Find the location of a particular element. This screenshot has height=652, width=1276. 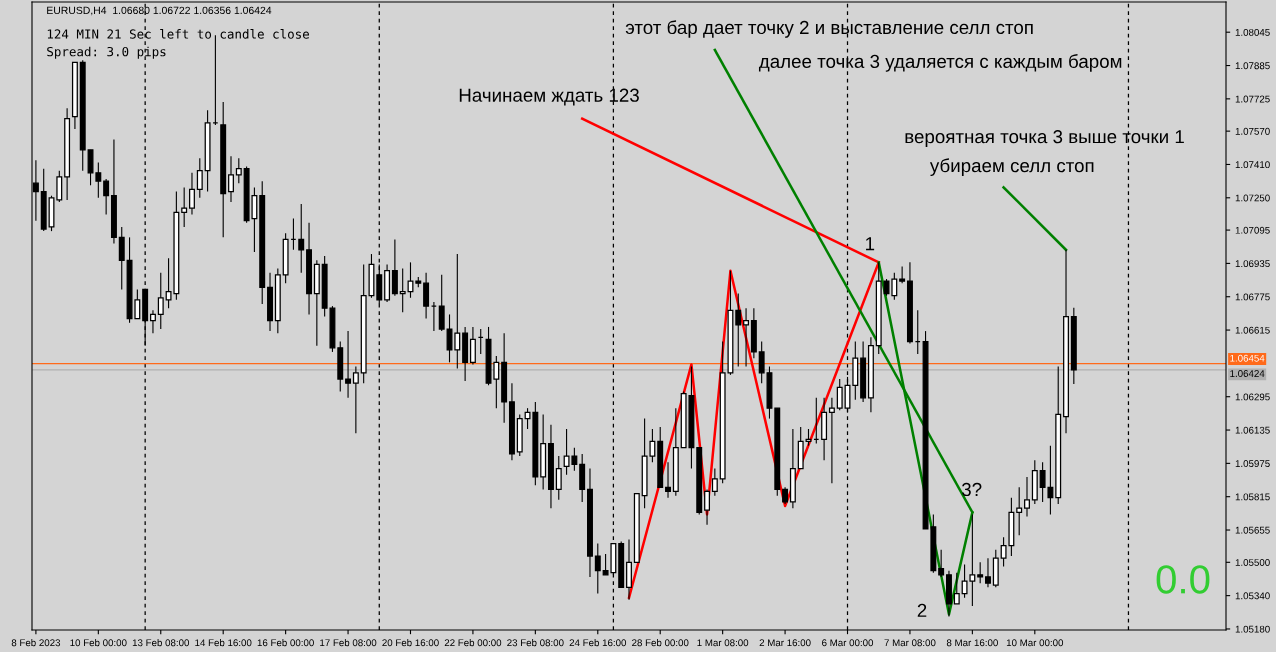

annotation: 2 is located at coordinates (922, 610).